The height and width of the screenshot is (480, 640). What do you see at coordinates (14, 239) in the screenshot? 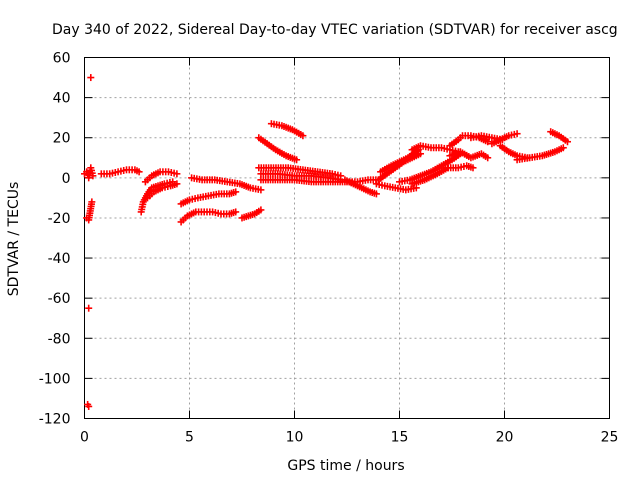
I see `y-axis-title: SDTVAR / TECUs` at bounding box center [14, 239].